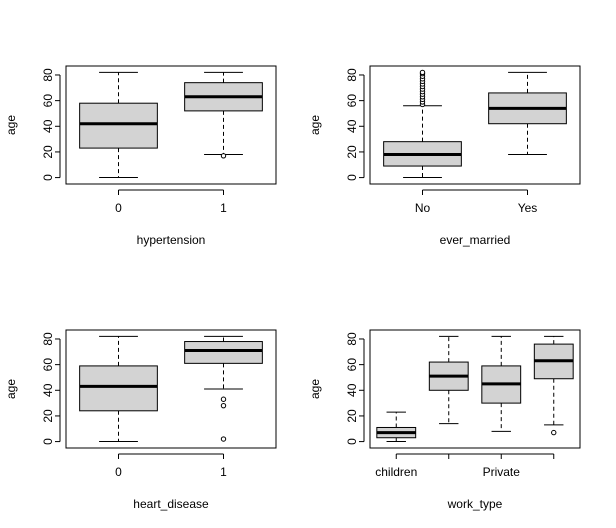 The height and width of the screenshot is (528, 616). Describe the element at coordinates (501, 383) in the screenshot. I see `box-Private` at that location.